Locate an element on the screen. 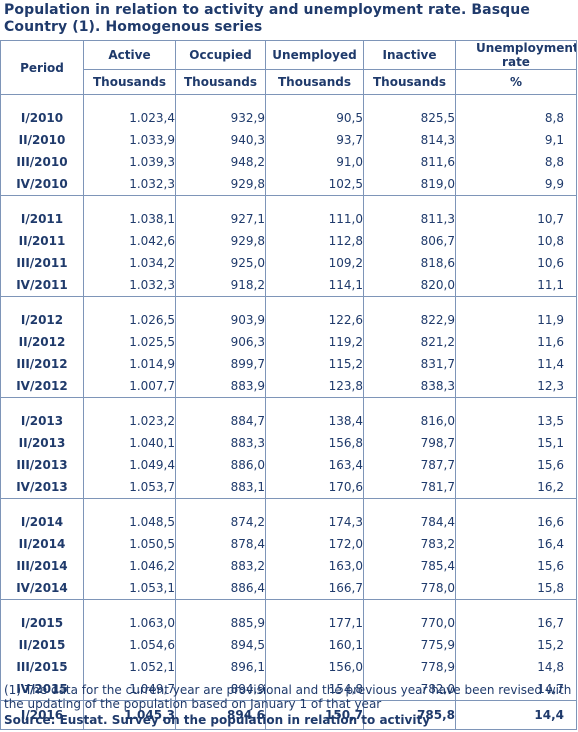 The image size is (578, 732). cell-unemployed: 172,0 is located at coordinates (314, 544).